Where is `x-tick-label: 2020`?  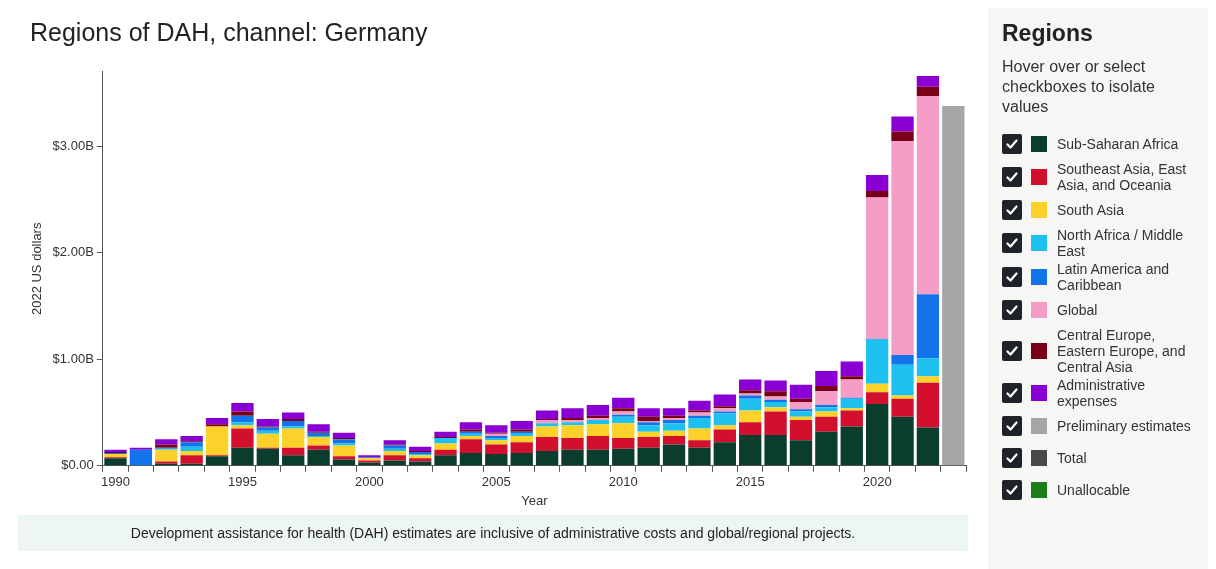
x-tick-label: 2020 is located at coordinates (877, 482).